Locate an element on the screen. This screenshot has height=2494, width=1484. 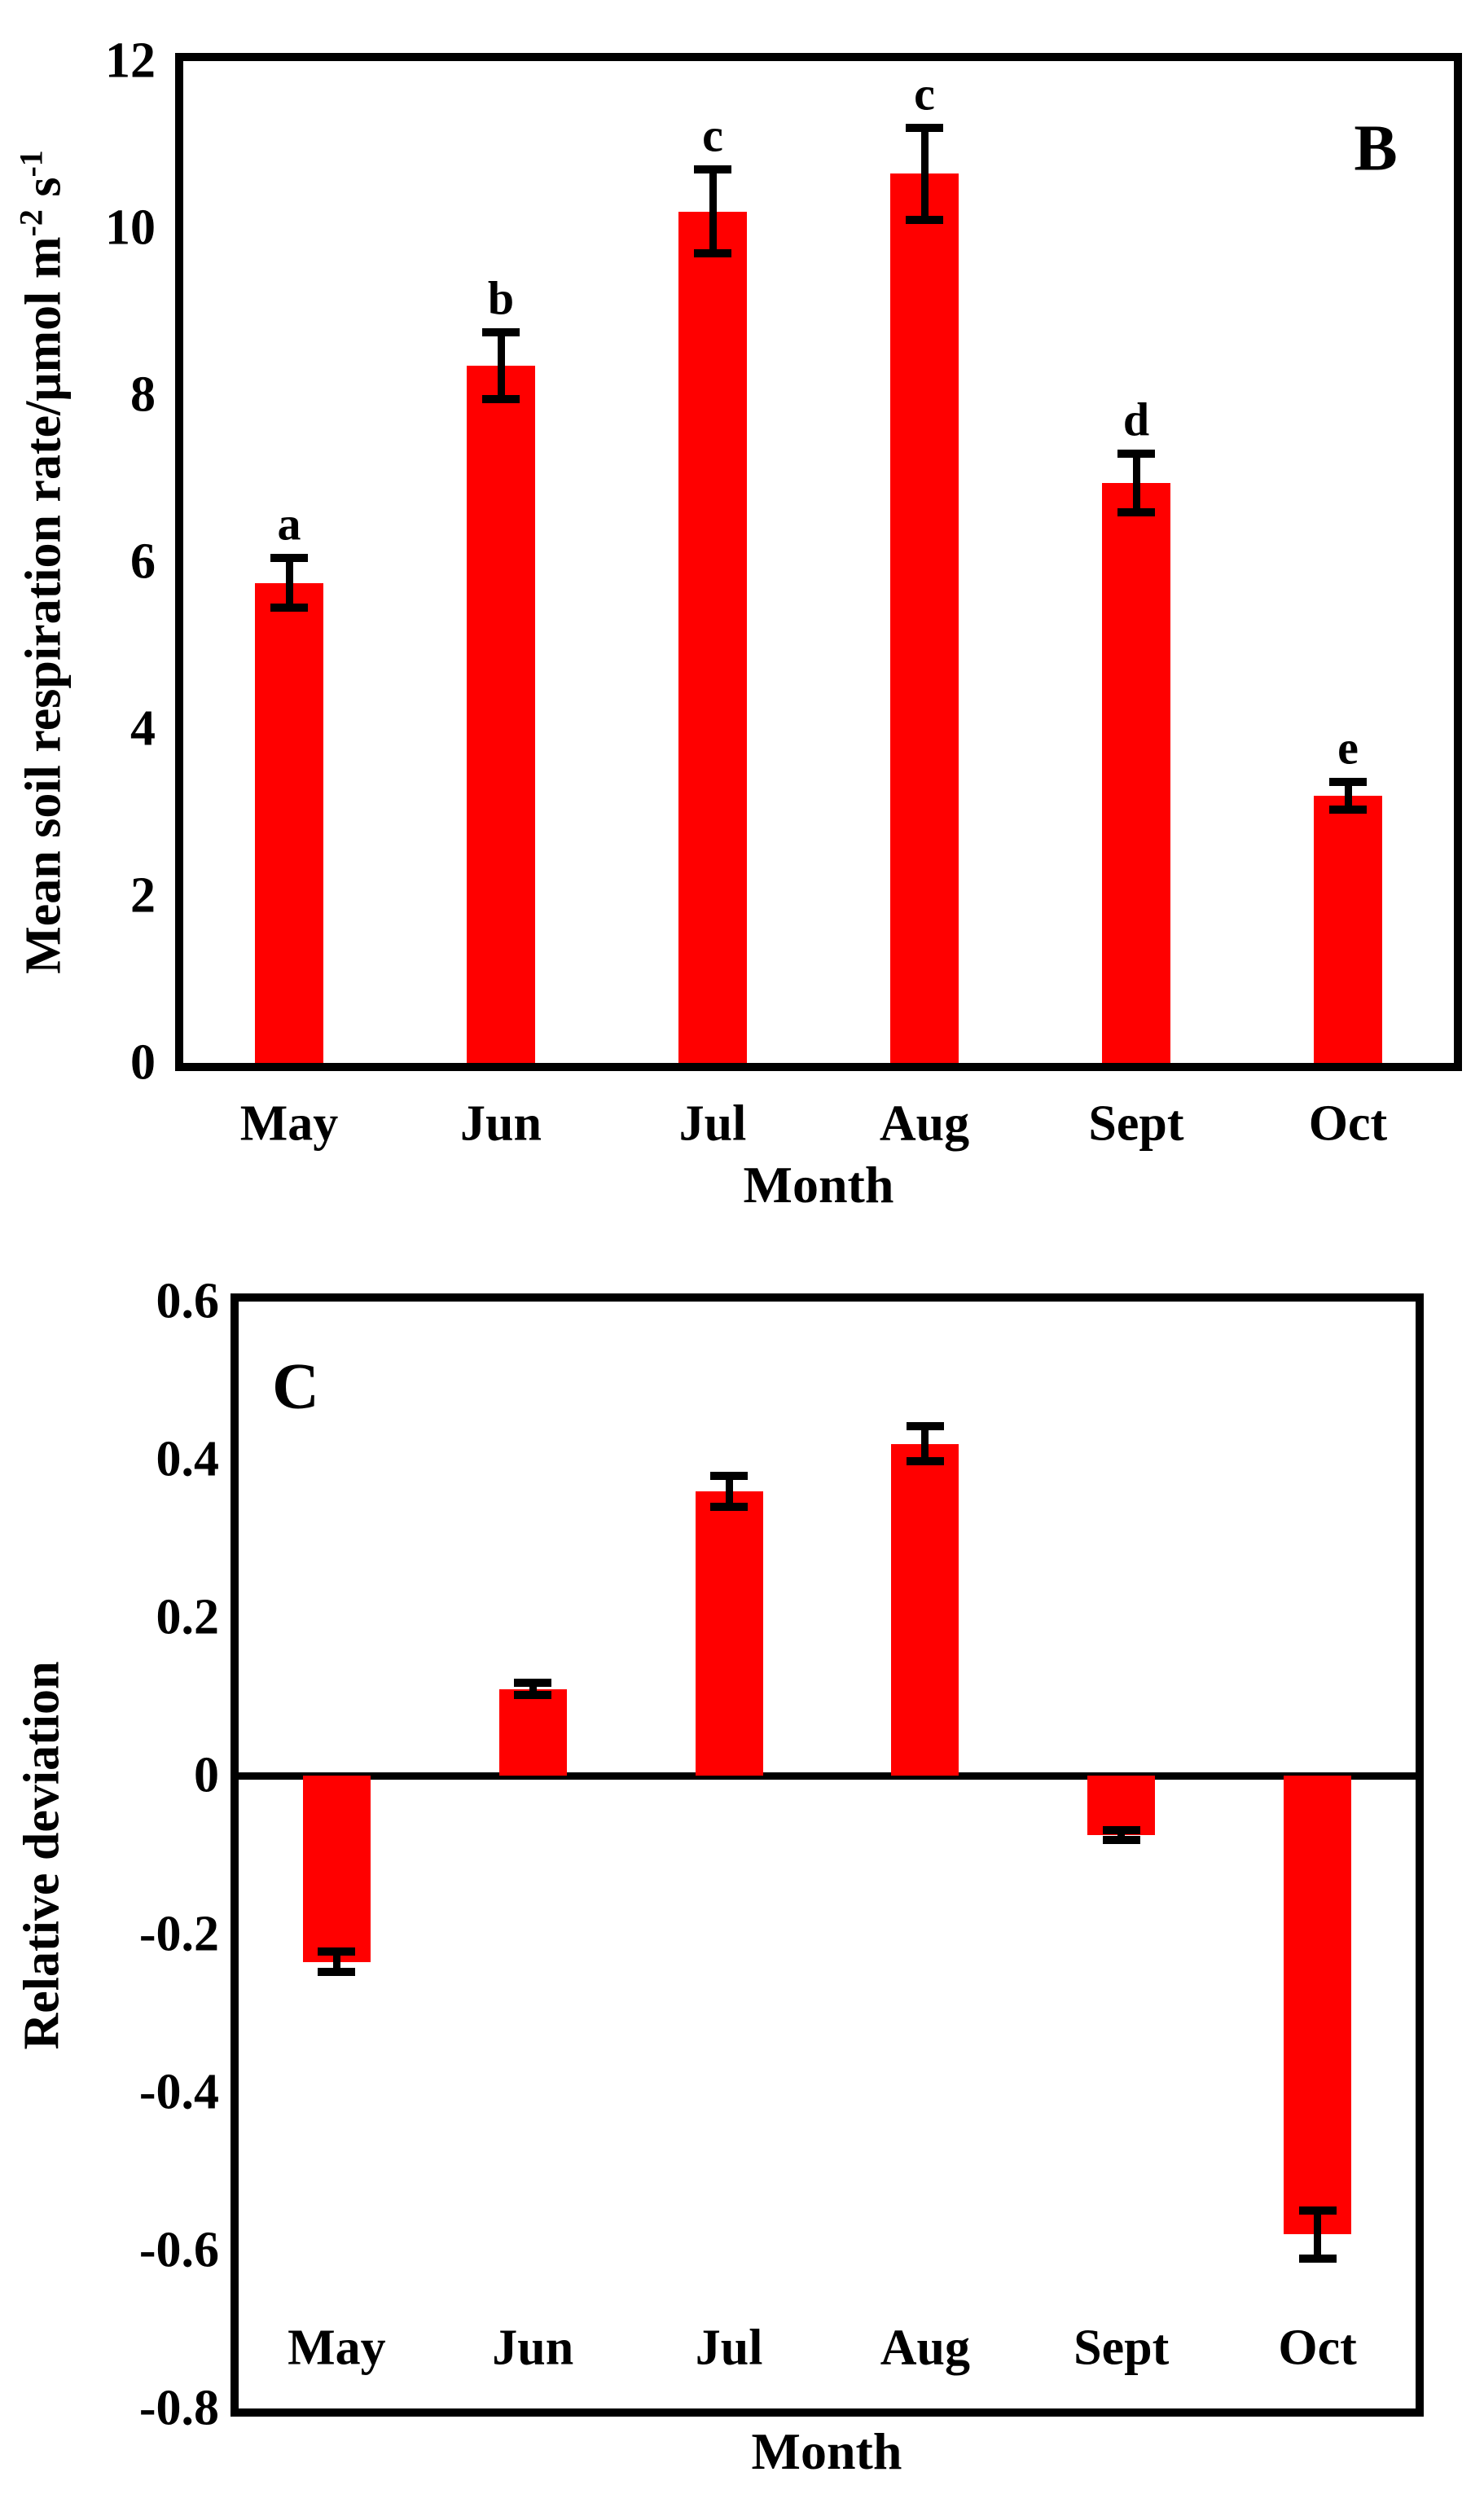
significance-letter-Aug: c is located at coordinates (924, 94).